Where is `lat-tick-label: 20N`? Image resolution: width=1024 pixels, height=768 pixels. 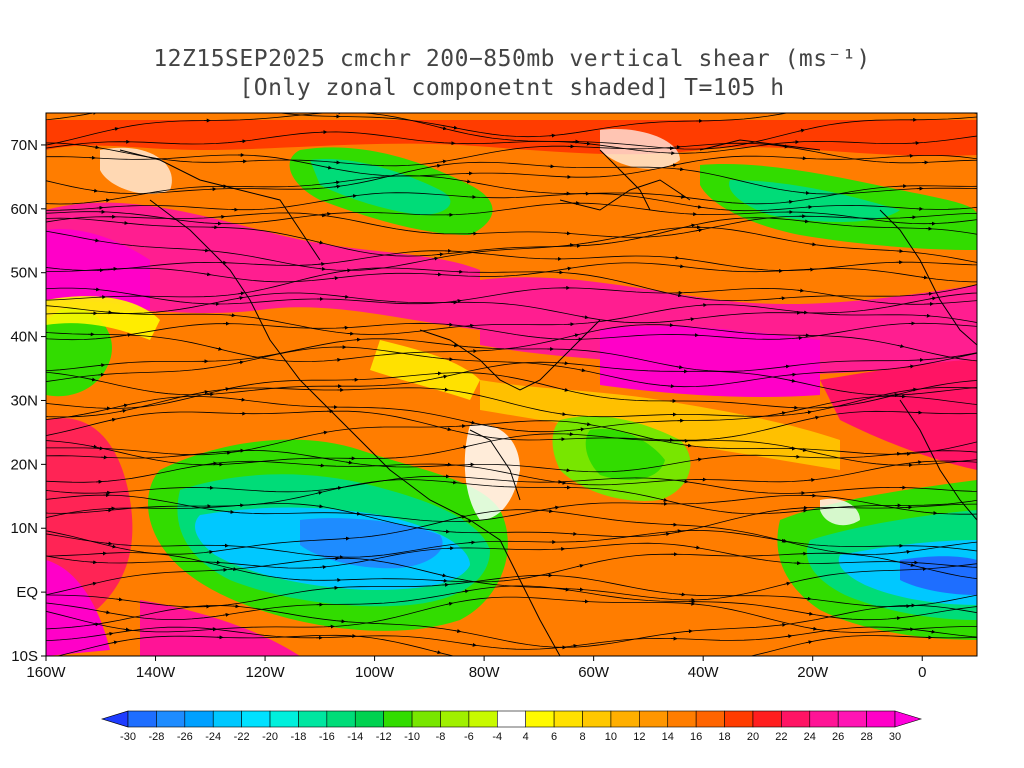 lat-tick-label: 20N is located at coordinates (24, 464).